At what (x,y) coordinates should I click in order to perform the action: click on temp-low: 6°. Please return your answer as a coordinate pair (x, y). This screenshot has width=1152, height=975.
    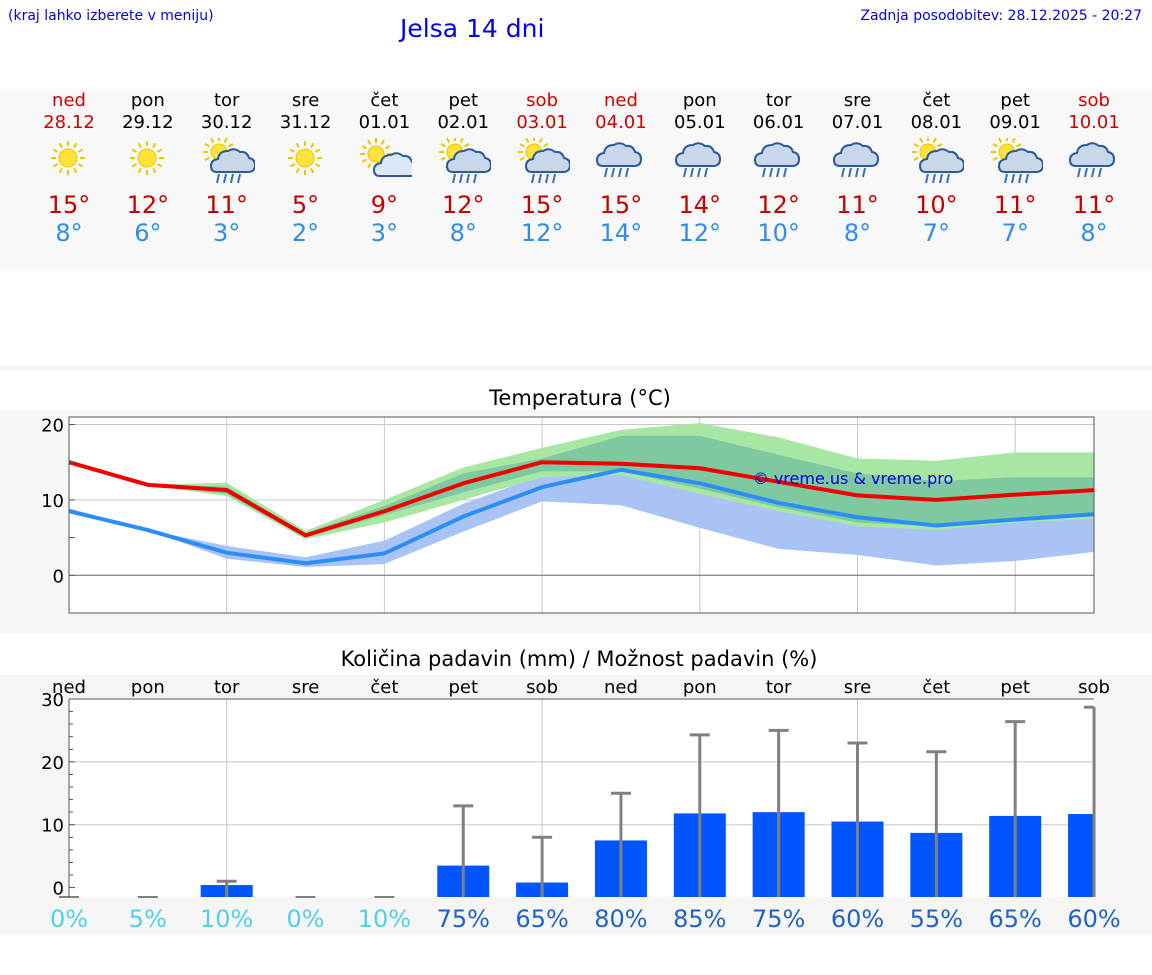
    Looking at the image, I should click on (148, 233).